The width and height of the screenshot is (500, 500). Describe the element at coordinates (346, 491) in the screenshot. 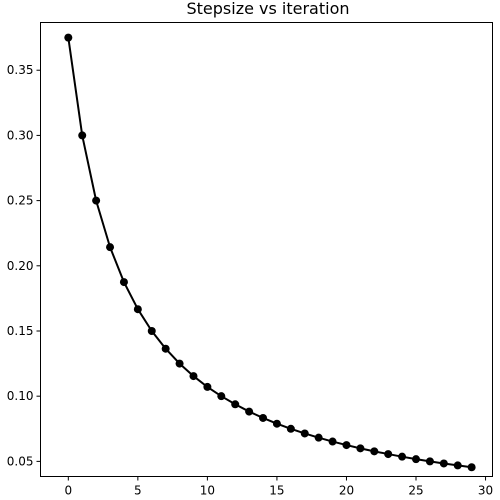

I see `x-tick-label: 20` at that location.